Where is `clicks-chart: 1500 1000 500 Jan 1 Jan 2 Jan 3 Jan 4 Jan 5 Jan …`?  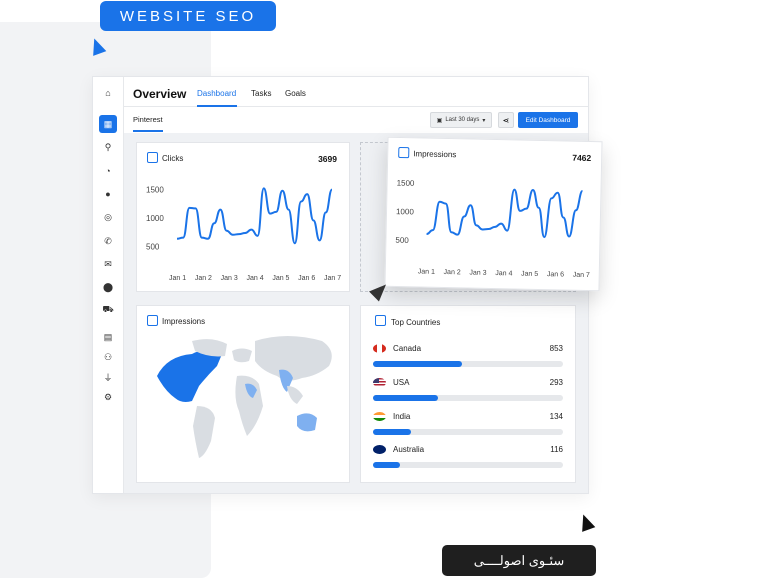
clicks-chart: 1500 1000 500 Jan 1 Jan 2 Jan 3 Jan 4 Jan 5 Jan … is located at coordinates (243, 234).